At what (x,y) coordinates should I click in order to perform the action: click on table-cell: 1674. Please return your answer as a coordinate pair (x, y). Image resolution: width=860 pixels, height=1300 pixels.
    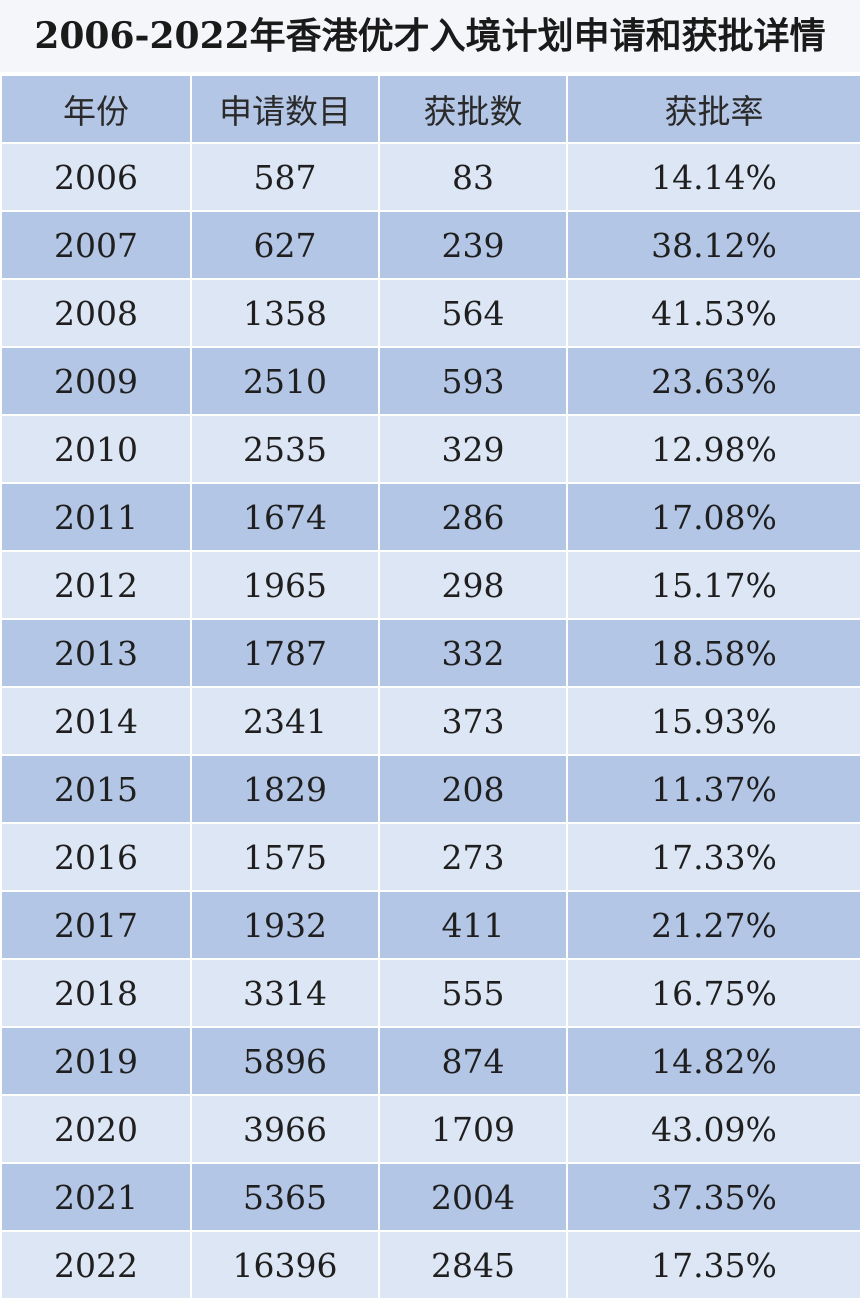
    Looking at the image, I should click on (285, 517).